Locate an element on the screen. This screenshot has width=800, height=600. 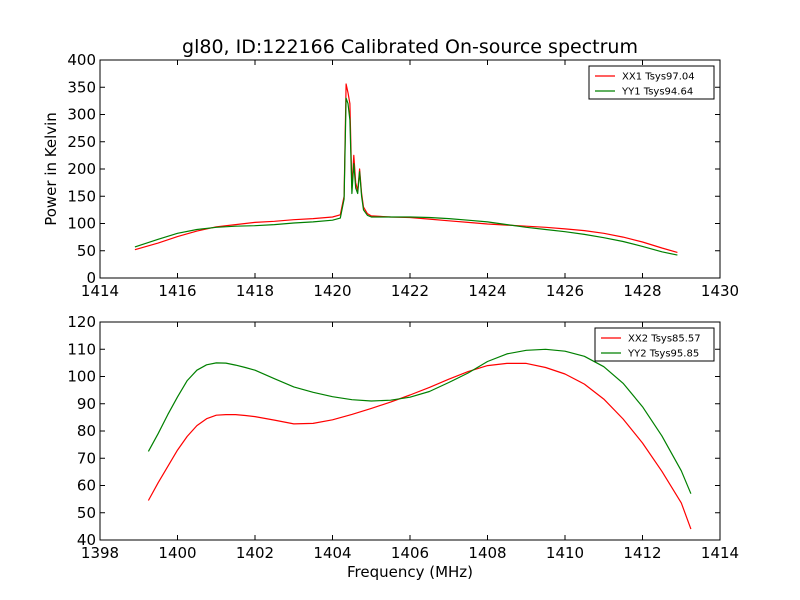
x-tick-label: 1406 is located at coordinates (410, 553).